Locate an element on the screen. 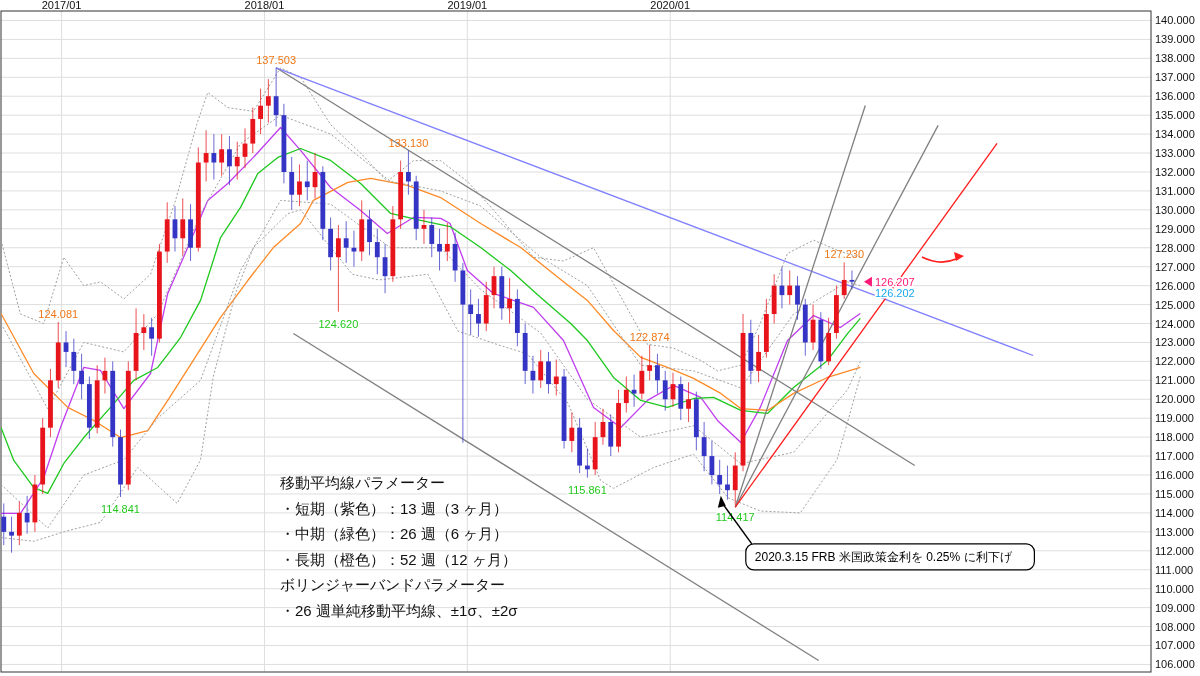 Image resolution: width=1200 pixels, height=676 pixels. y-tick-label: 132.000 is located at coordinates (1175, 171).